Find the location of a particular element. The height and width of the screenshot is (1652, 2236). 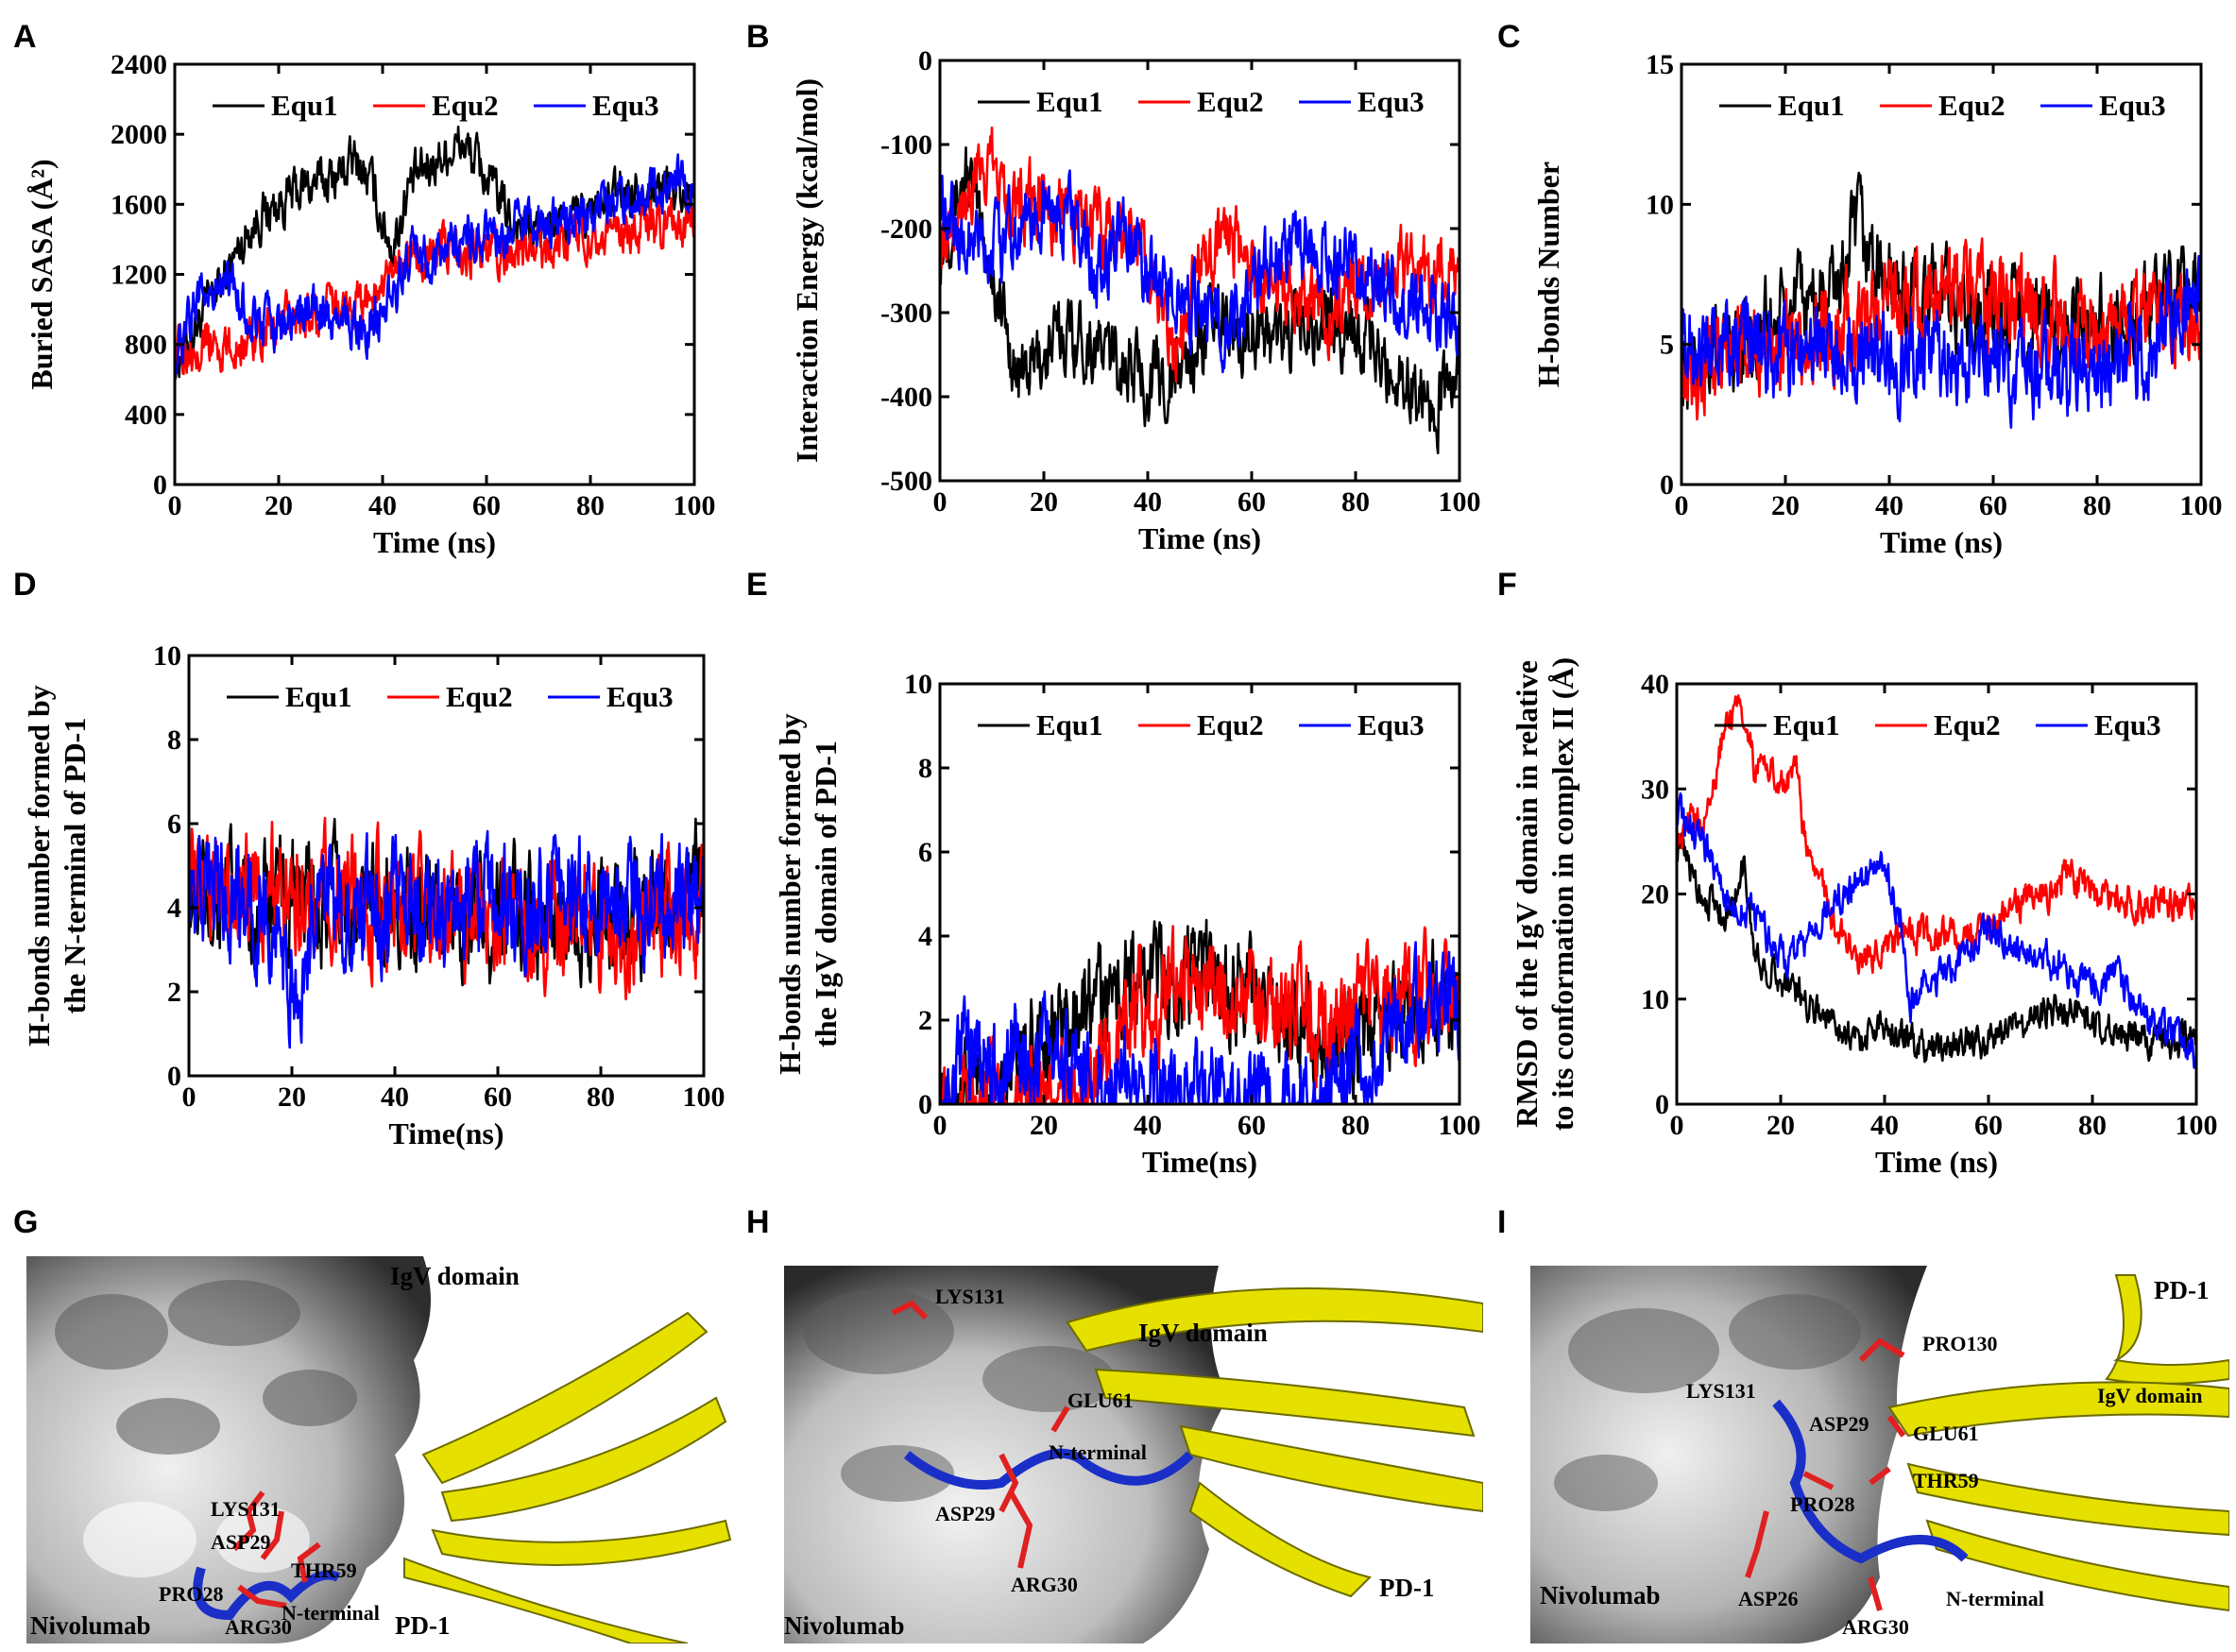

label-n-terminal: N-terminal is located at coordinates (1995, 1598).